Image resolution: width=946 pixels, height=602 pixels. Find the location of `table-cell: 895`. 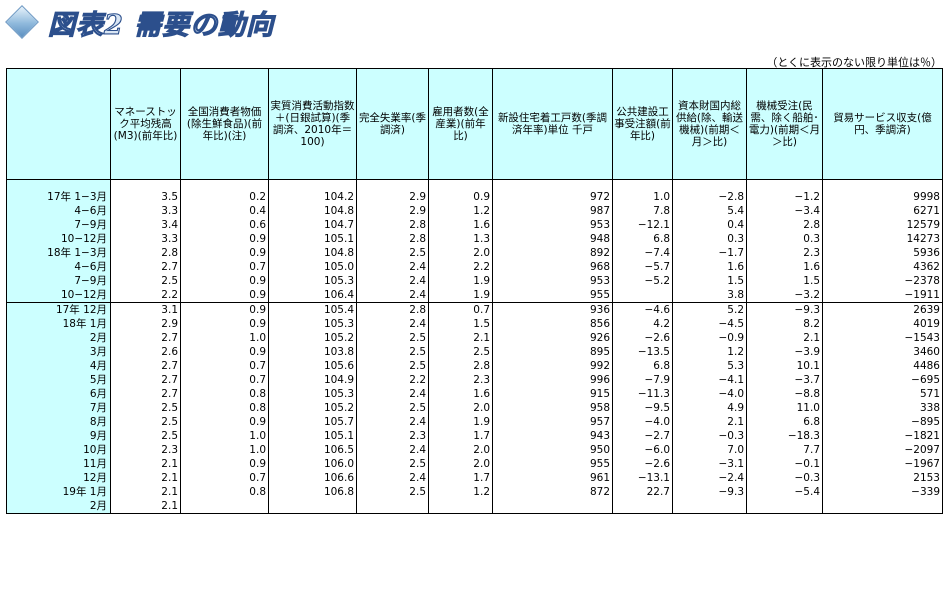

table-cell: 895 is located at coordinates (552, 352).